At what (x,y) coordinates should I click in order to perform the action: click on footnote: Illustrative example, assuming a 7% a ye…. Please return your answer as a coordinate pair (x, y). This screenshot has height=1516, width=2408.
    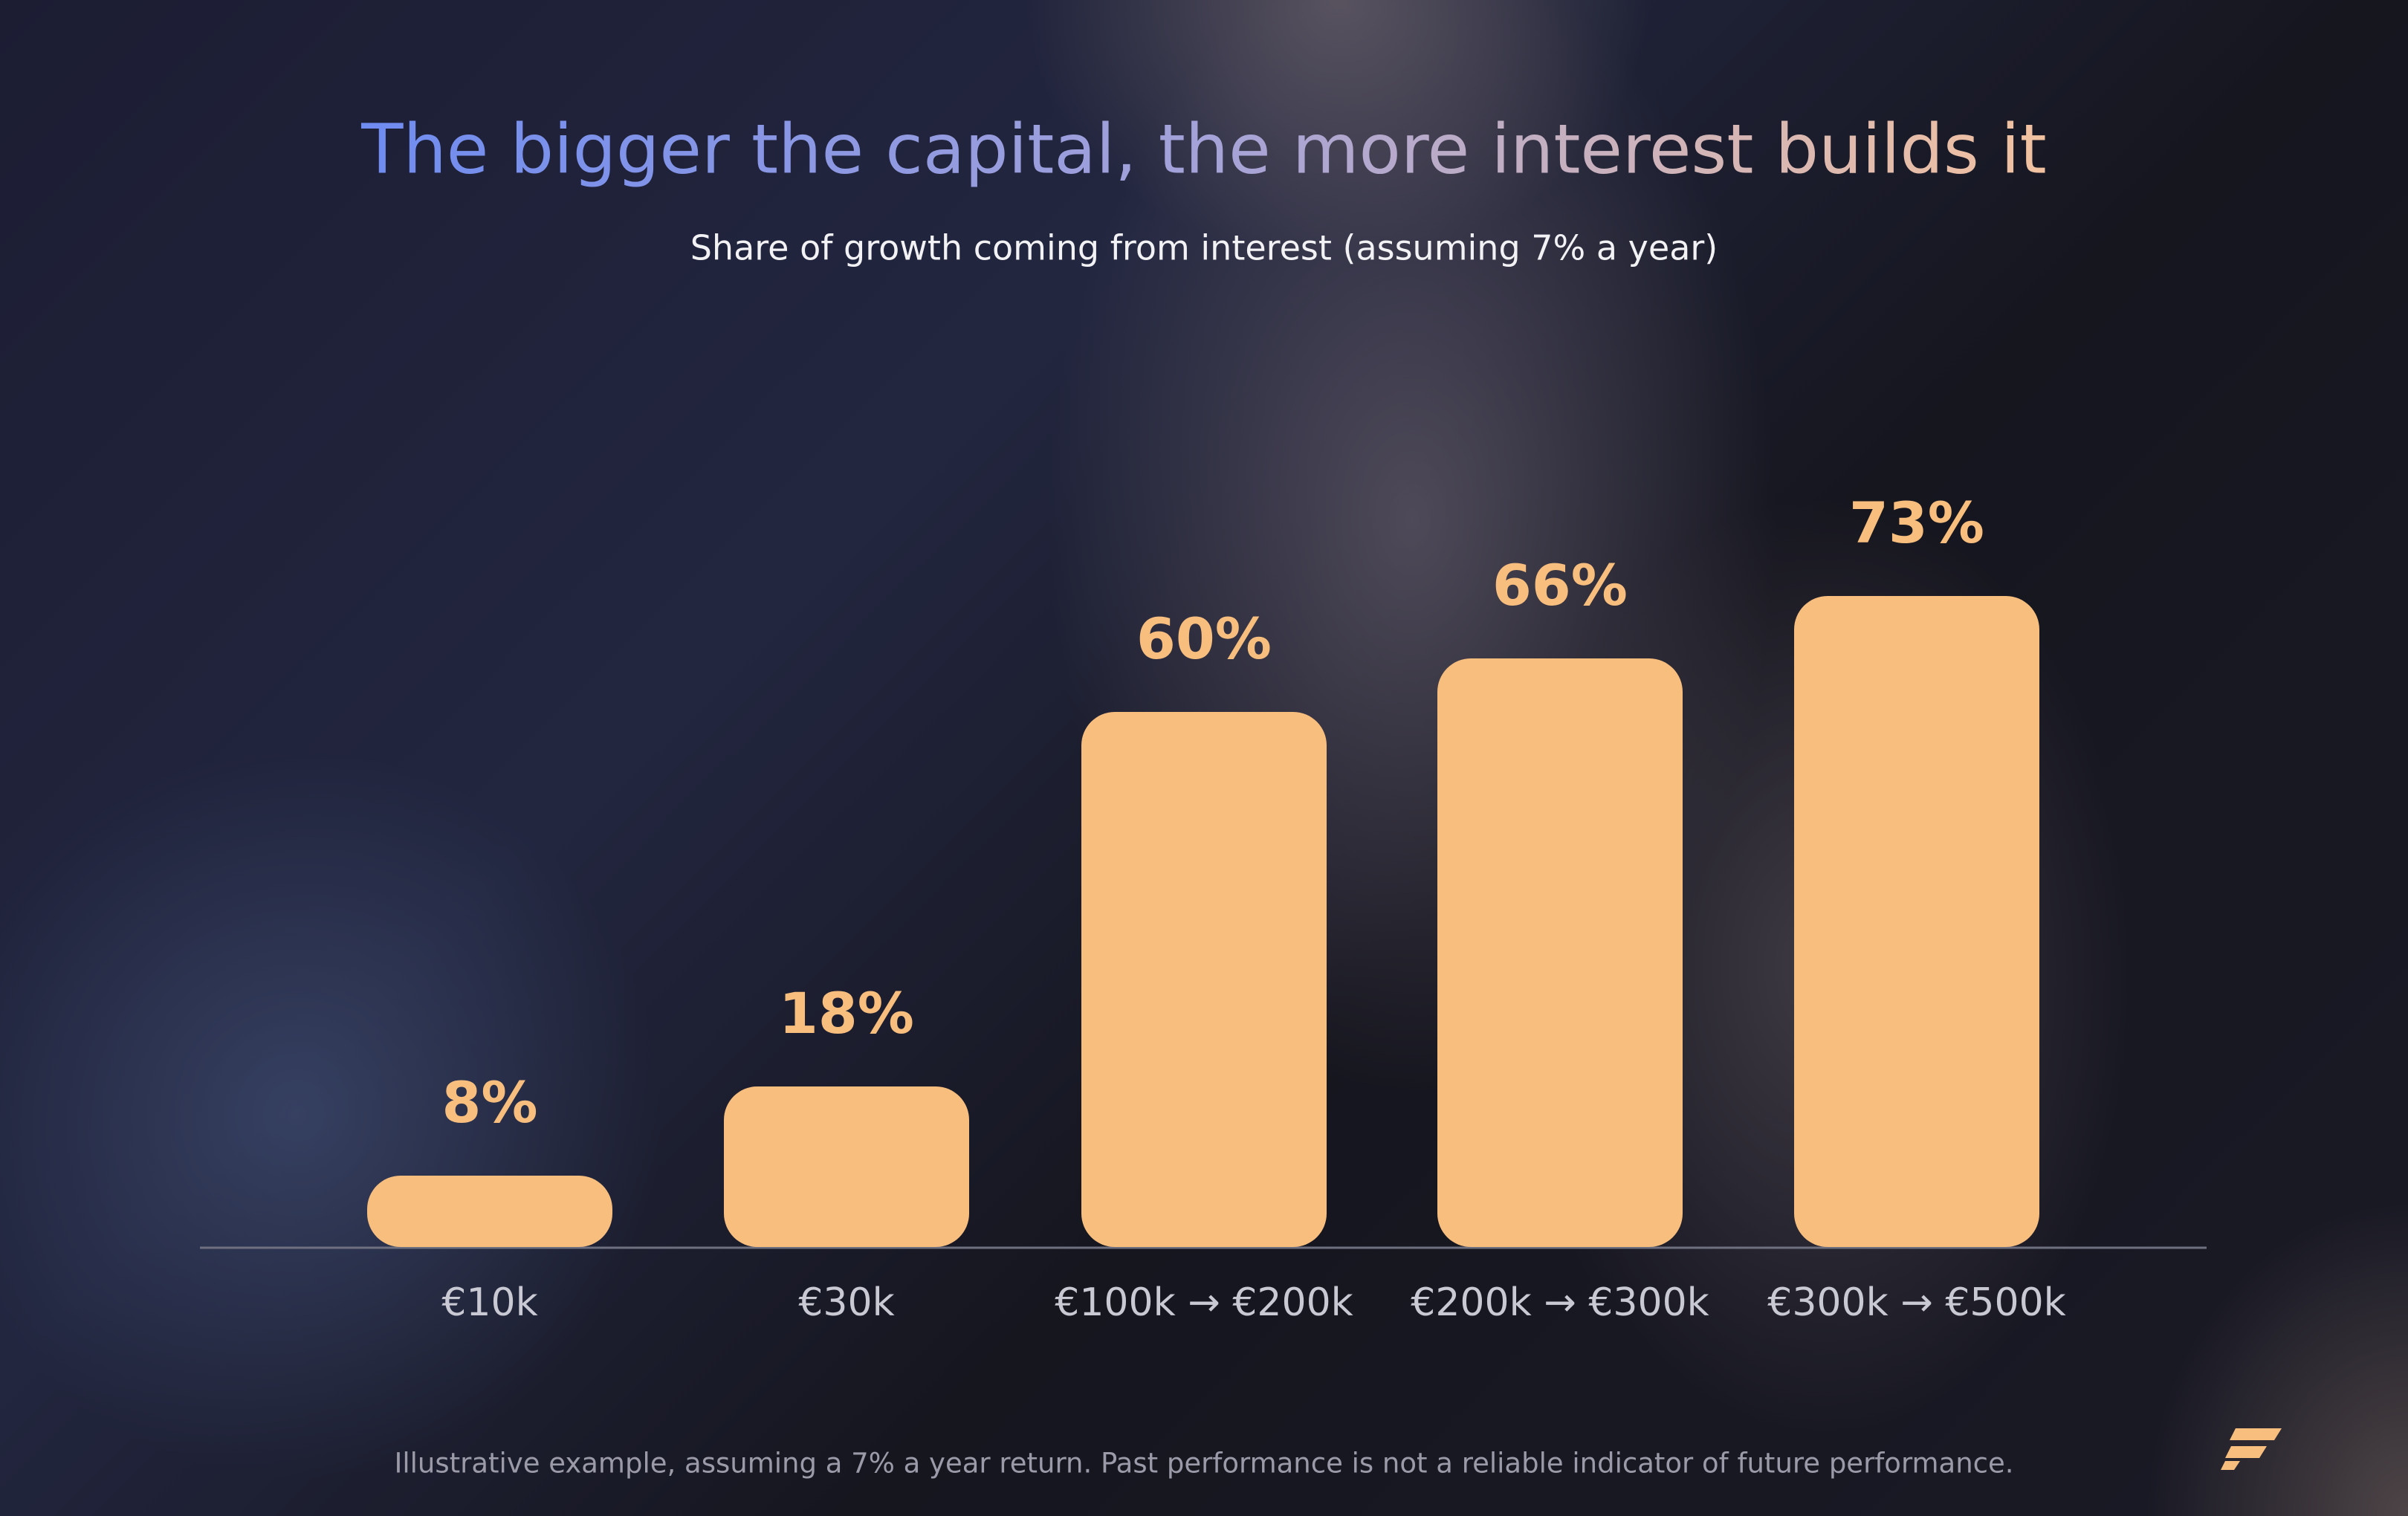
    Looking at the image, I should click on (1203, 1464).